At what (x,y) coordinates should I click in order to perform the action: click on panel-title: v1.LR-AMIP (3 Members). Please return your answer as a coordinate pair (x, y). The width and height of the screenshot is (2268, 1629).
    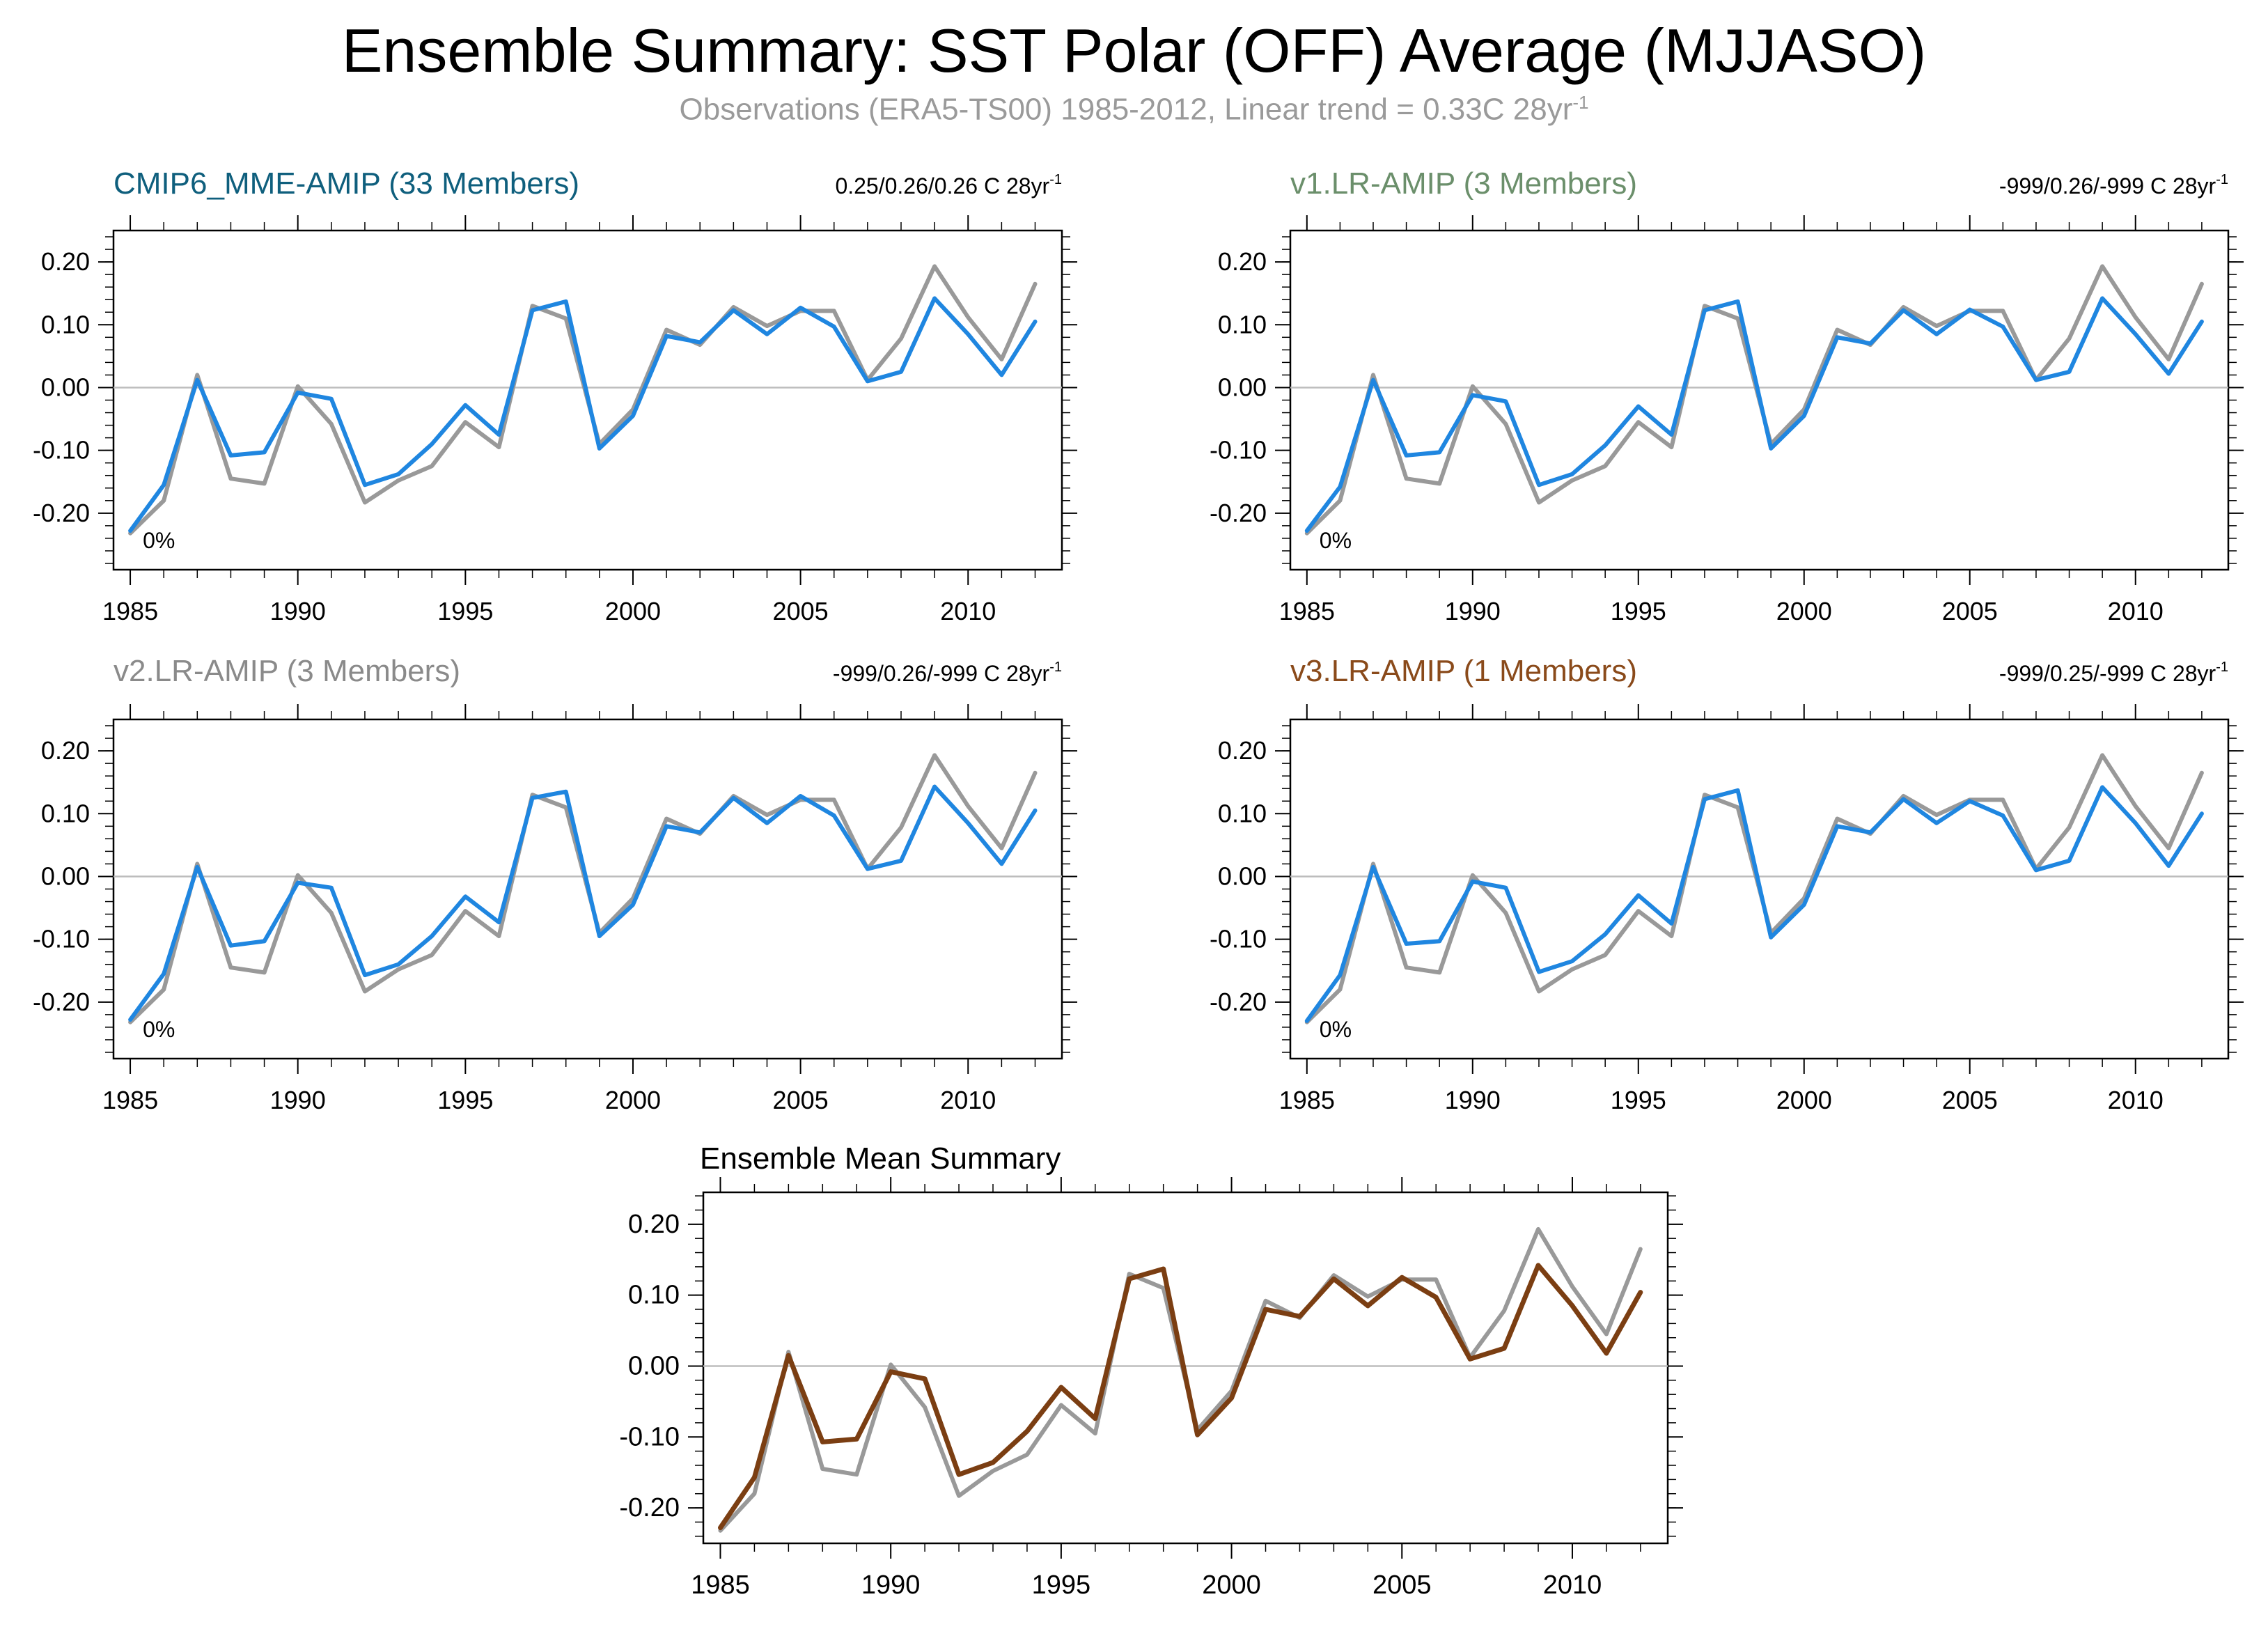
    Looking at the image, I should click on (1463, 184).